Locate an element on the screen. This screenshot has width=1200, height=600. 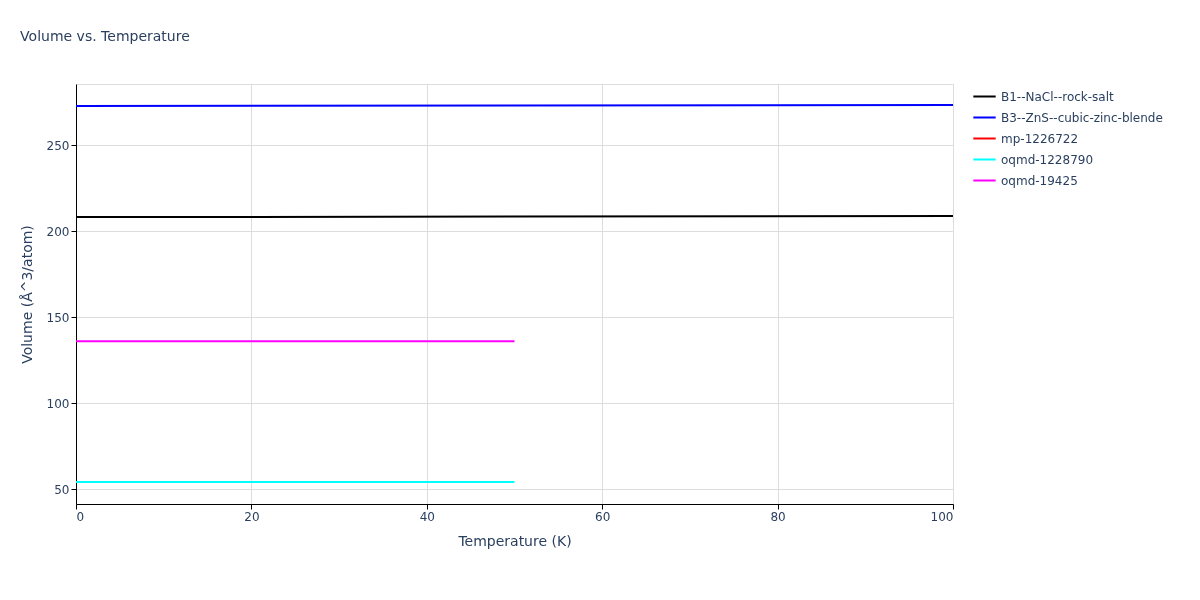
x-axis-title: Temperature (K) is located at coordinates (514, 540).